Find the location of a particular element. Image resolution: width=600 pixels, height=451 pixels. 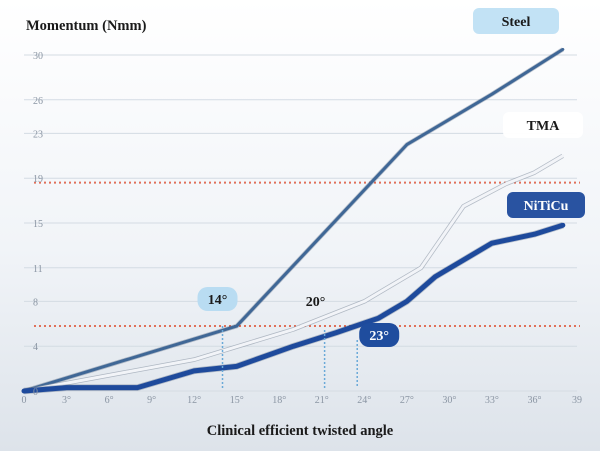

x-tick-label: 6° is located at coordinates (109, 400).